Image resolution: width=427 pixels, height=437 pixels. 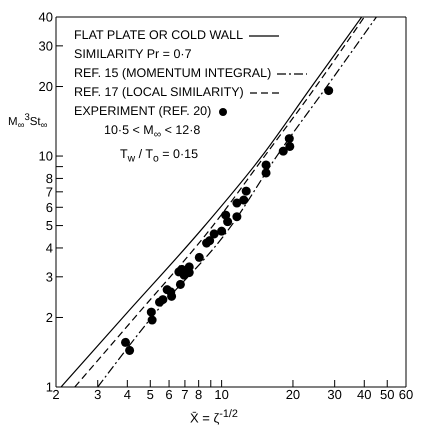 I want to click on y-tick-label: 30, so click(x=45, y=46).